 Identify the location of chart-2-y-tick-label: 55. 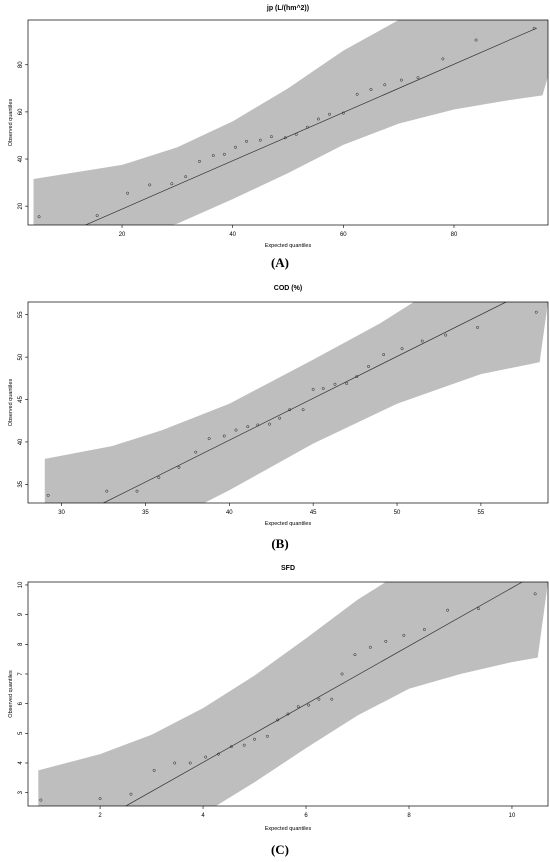
(21, 314).